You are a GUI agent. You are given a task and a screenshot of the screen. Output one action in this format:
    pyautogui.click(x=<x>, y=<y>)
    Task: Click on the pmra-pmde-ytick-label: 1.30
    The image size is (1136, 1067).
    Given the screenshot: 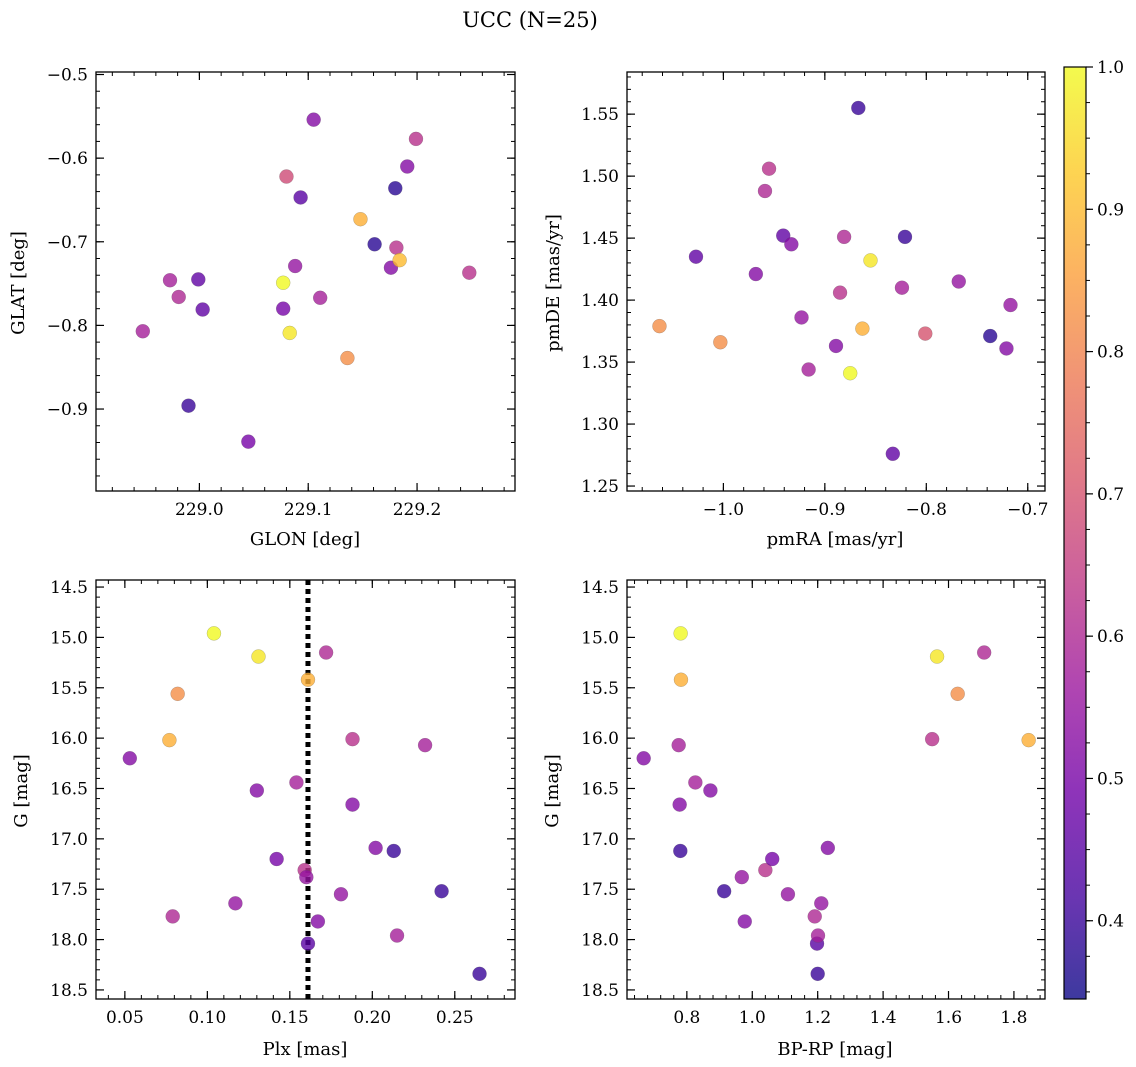 What is the action you would take?
    pyautogui.click(x=600, y=425)
    